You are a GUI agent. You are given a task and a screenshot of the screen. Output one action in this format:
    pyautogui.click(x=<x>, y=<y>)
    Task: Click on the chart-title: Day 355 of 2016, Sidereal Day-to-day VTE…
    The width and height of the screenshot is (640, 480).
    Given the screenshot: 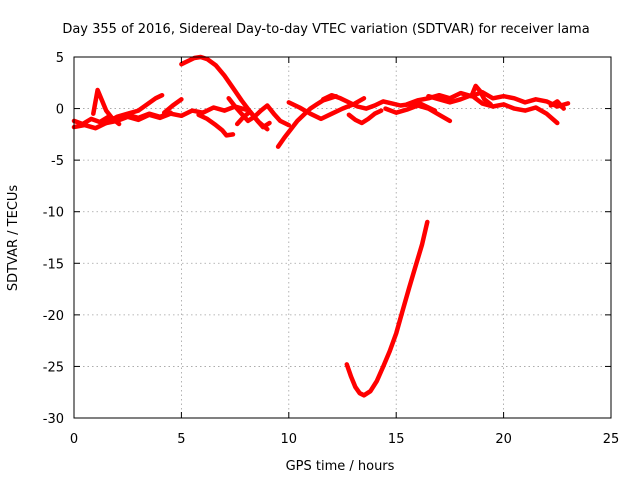 What is the action you would take?
    pyautogui.click(x=325, y=29)
    